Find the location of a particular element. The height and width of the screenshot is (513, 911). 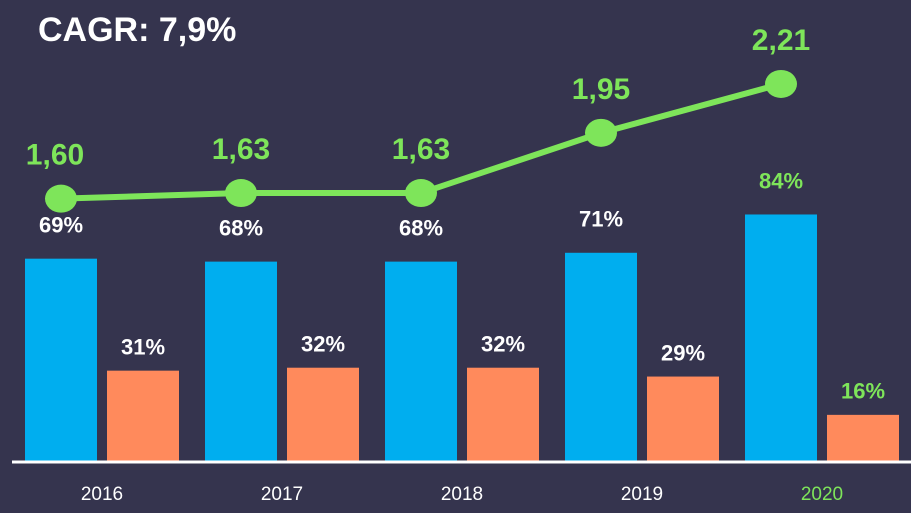

data-label: 31% is located at coordinates (143, 346).